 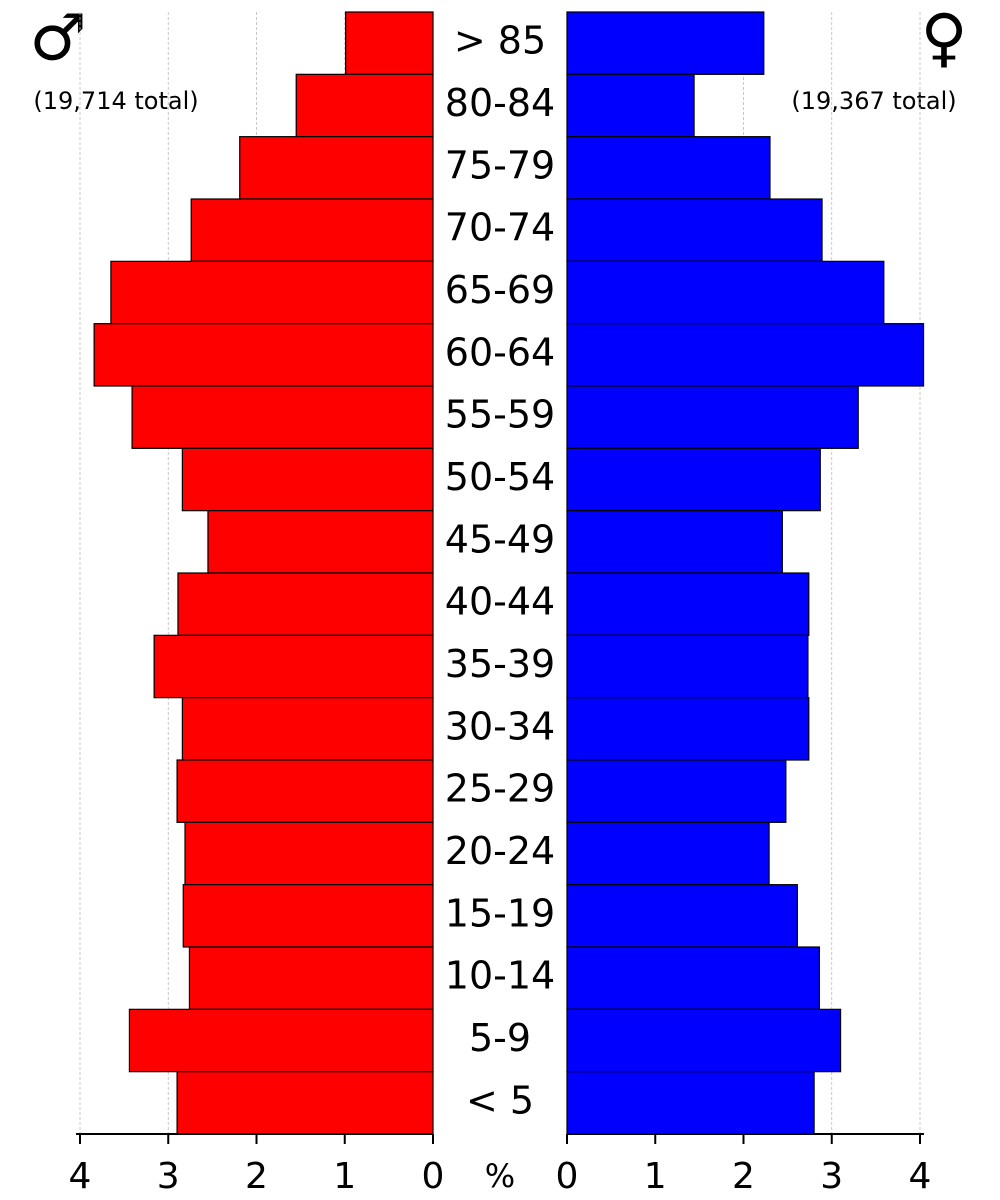 What do you see at coordinates (500, 352) in the screenshot?
I see `category-label: 60-64` at bounding box center [500, 352].